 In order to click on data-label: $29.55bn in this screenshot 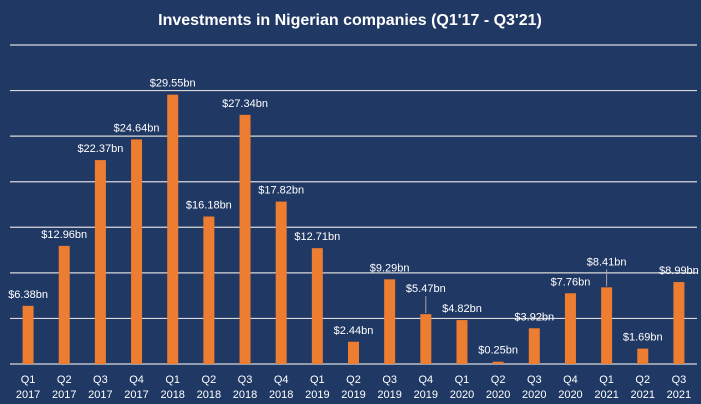, I will do `click(173, 84)`.